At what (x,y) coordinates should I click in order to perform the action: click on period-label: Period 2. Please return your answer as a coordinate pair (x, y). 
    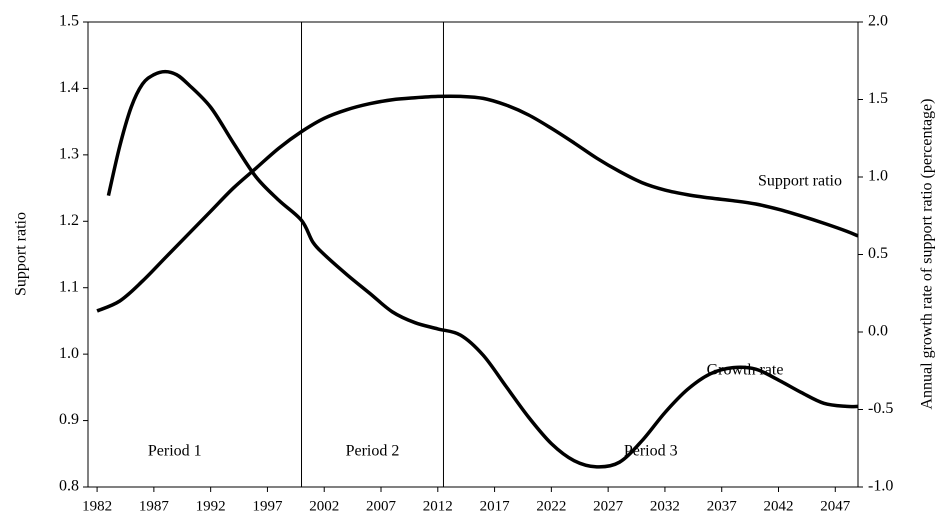
    Looking at the image, I should click on (373, 451).